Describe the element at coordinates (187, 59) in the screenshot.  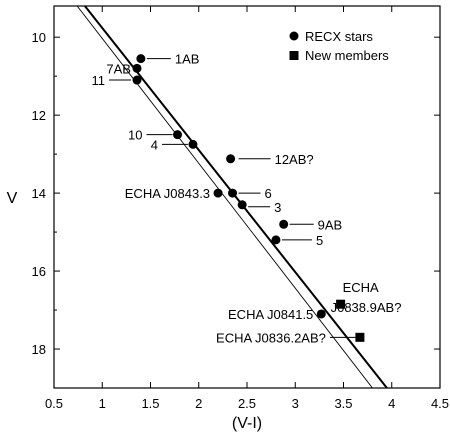
I see `point-label: 1AB` at that location.